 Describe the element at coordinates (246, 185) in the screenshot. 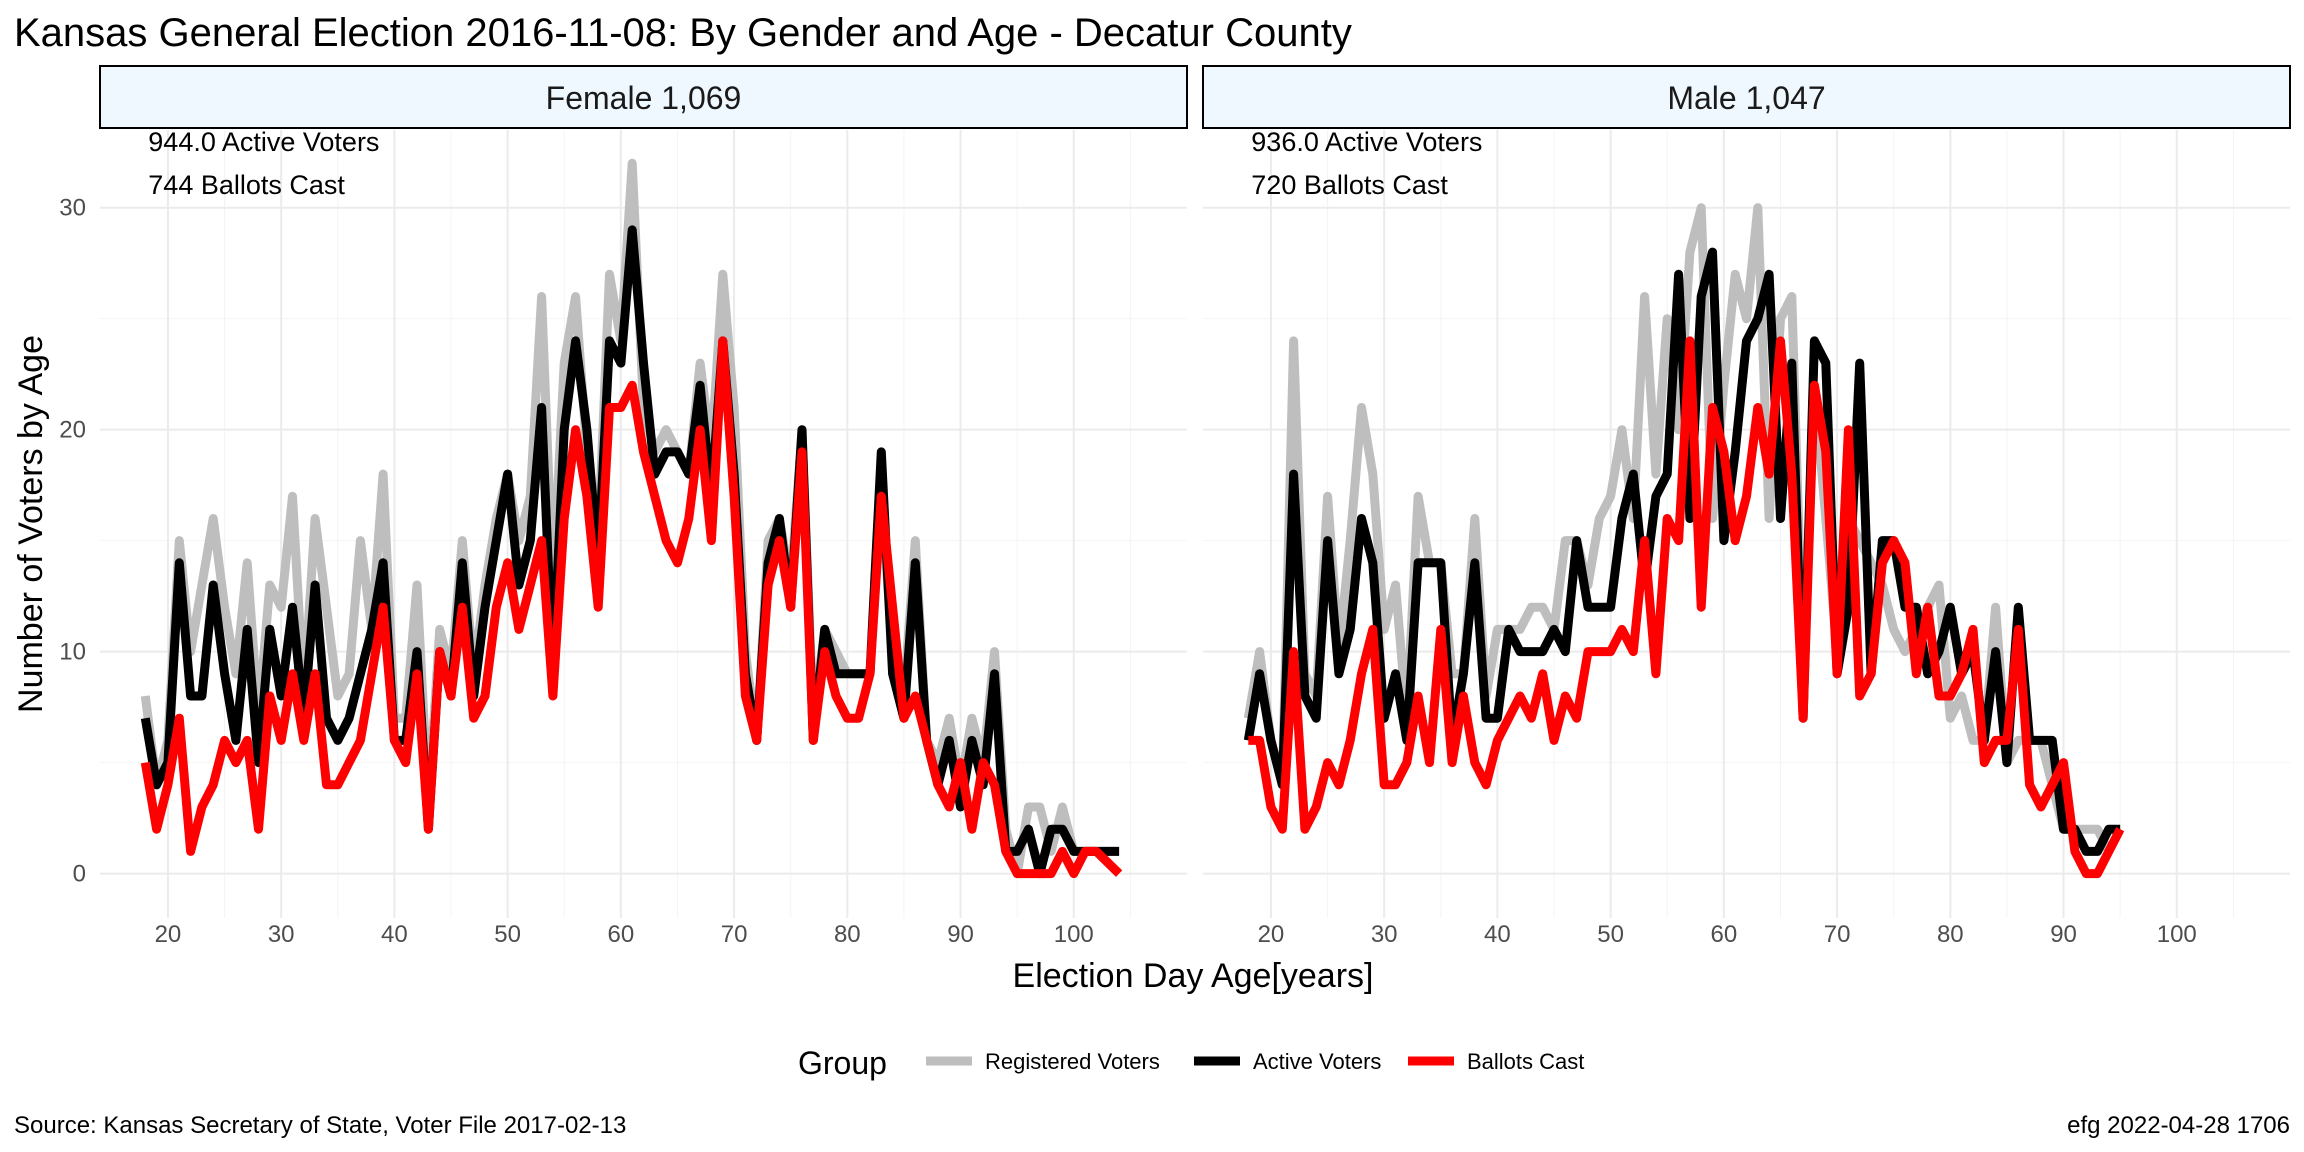

I see `panel-annotation: 744 Ballots Cast` at that location.